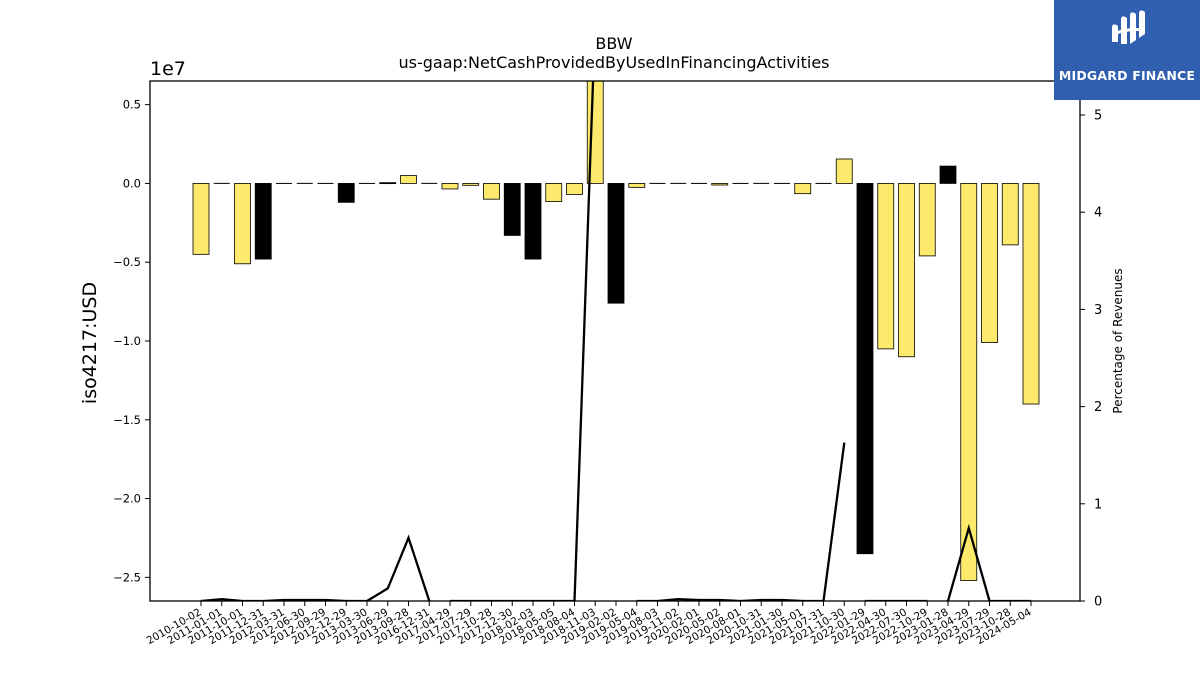 The image size is (1200, 675). Describe the element at coordinates (1118, 340) in the screenshot. I see `y2-axis-label: Percentage of Revenues` at that location.